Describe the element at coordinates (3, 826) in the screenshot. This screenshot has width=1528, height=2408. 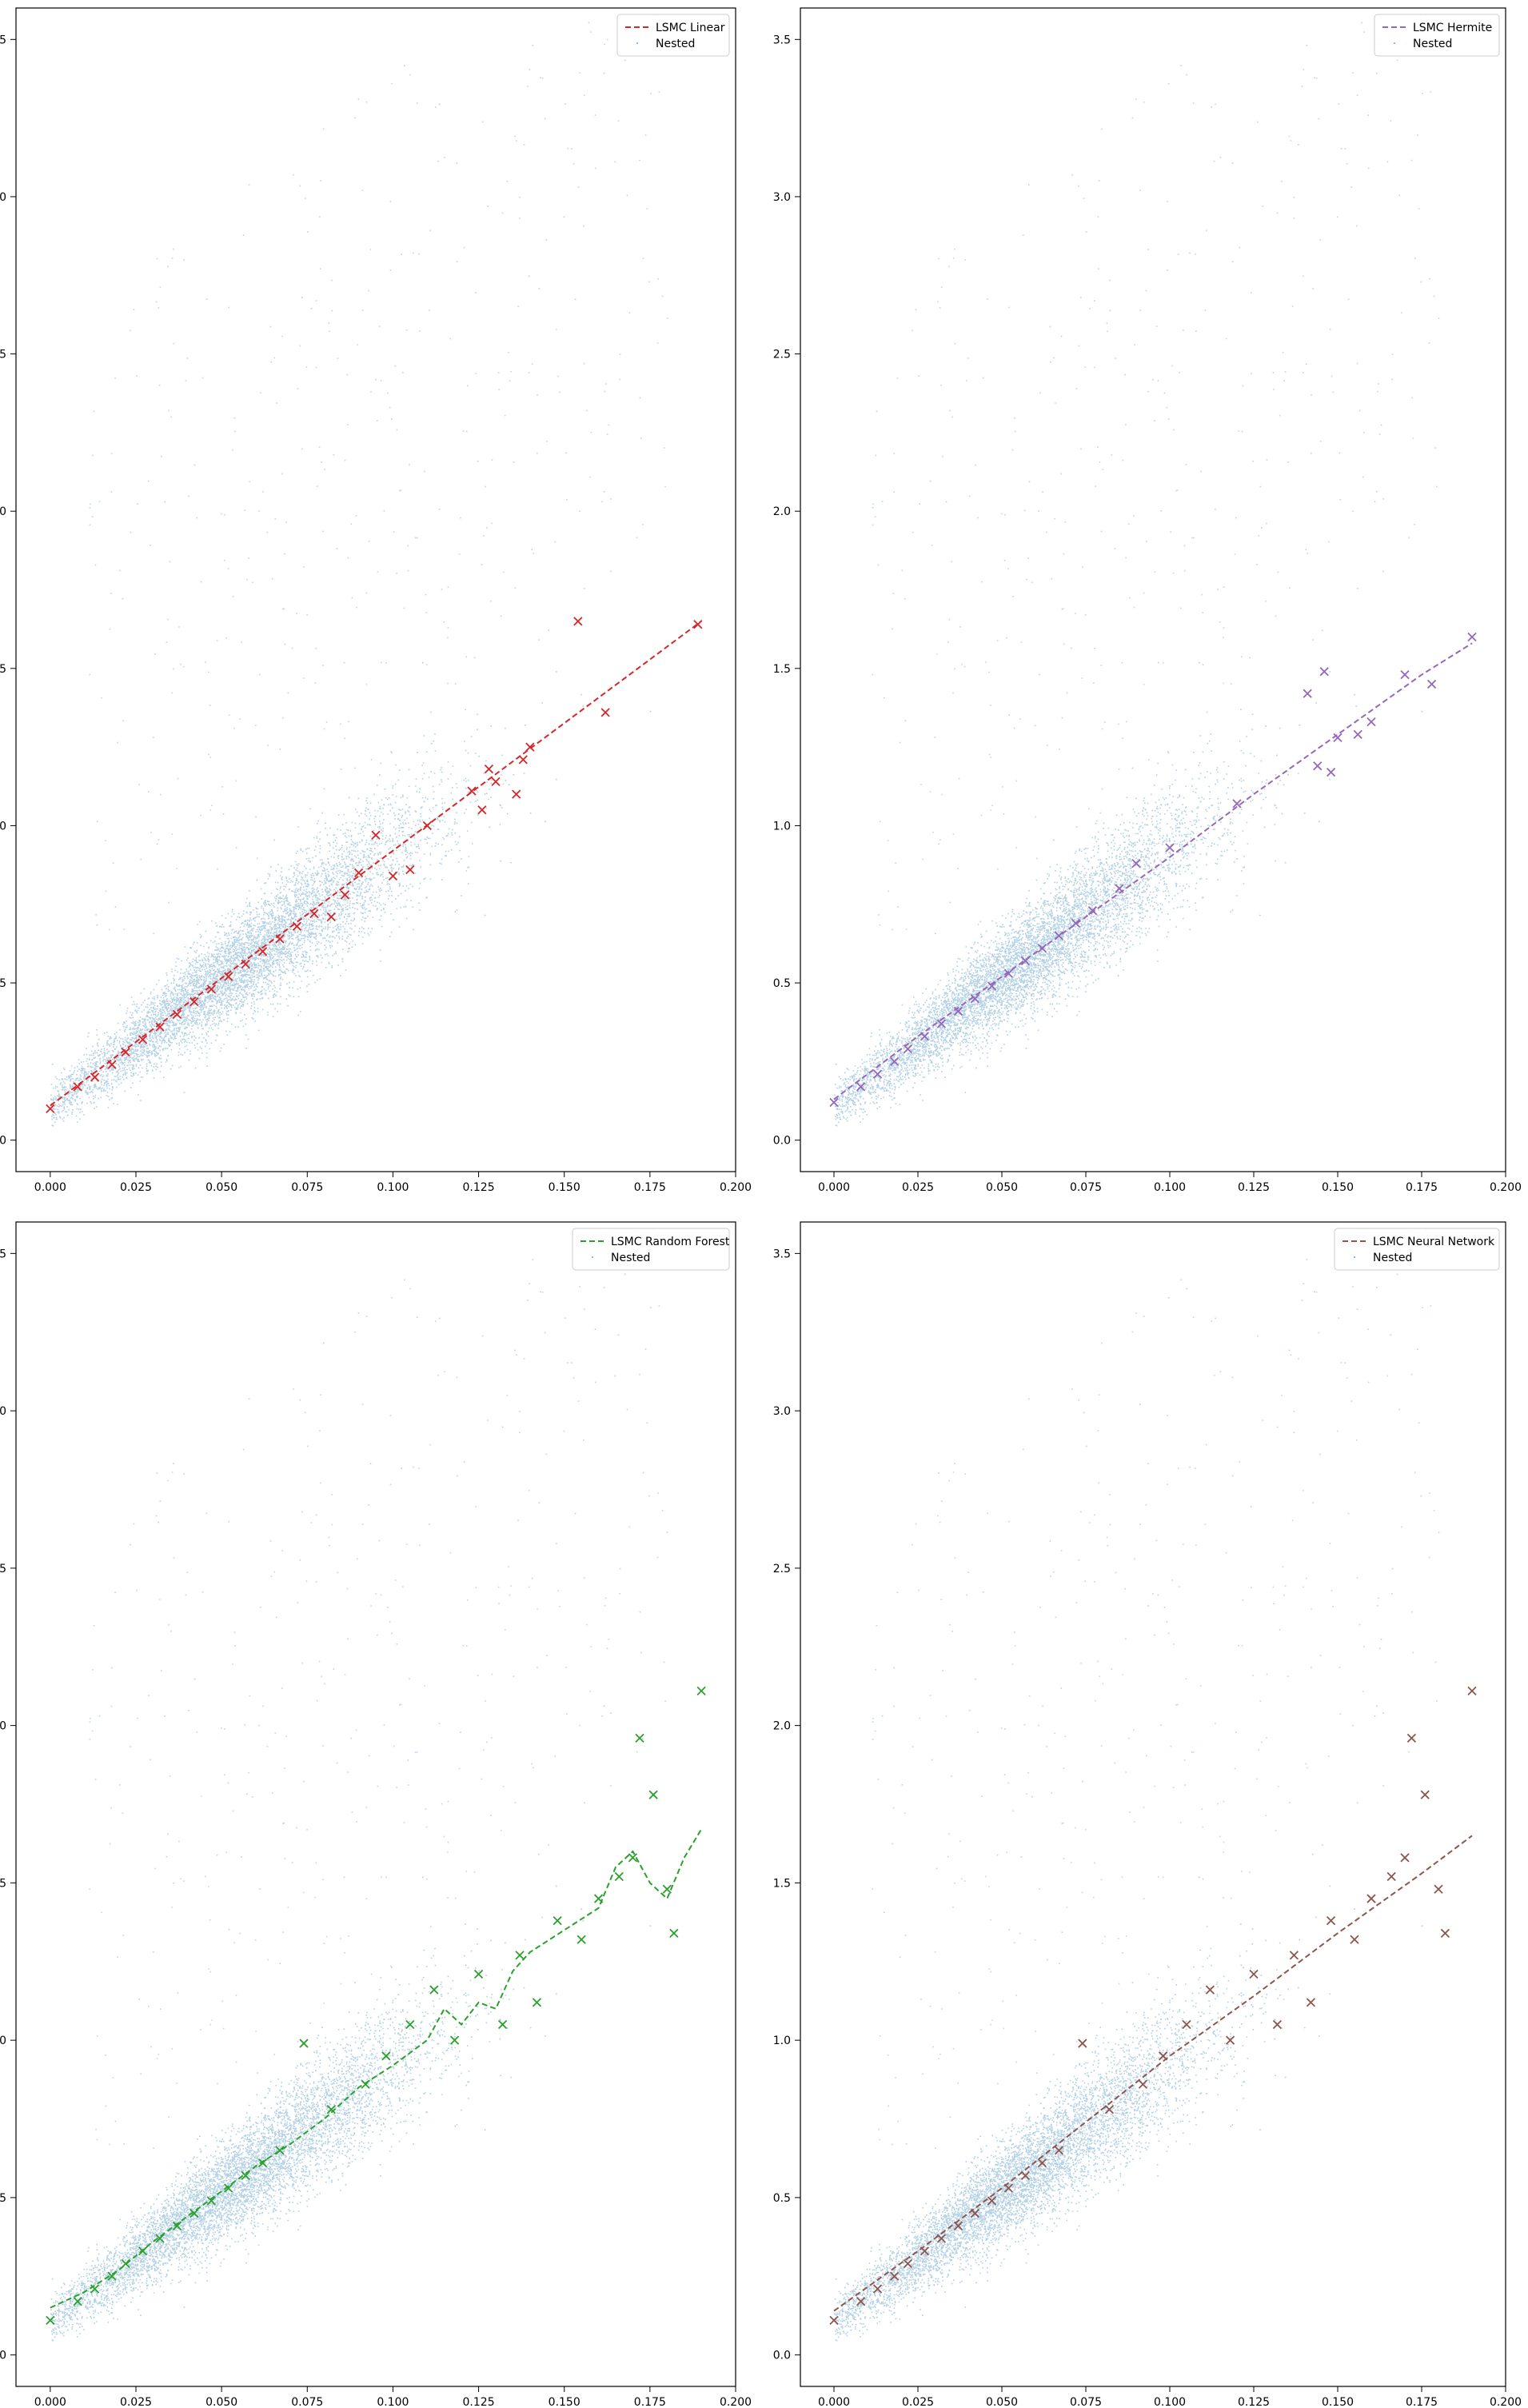
I see `y-tick-label: 1.0` at that location.